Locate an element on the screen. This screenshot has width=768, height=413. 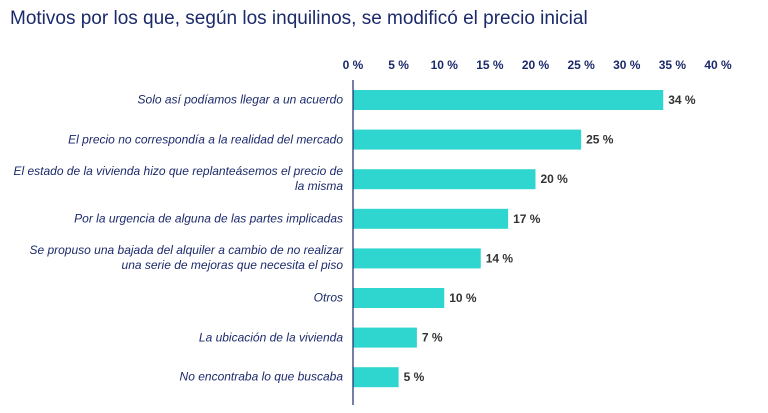
x-tick-label-7: 35 % is located at coordinates (673, 65).